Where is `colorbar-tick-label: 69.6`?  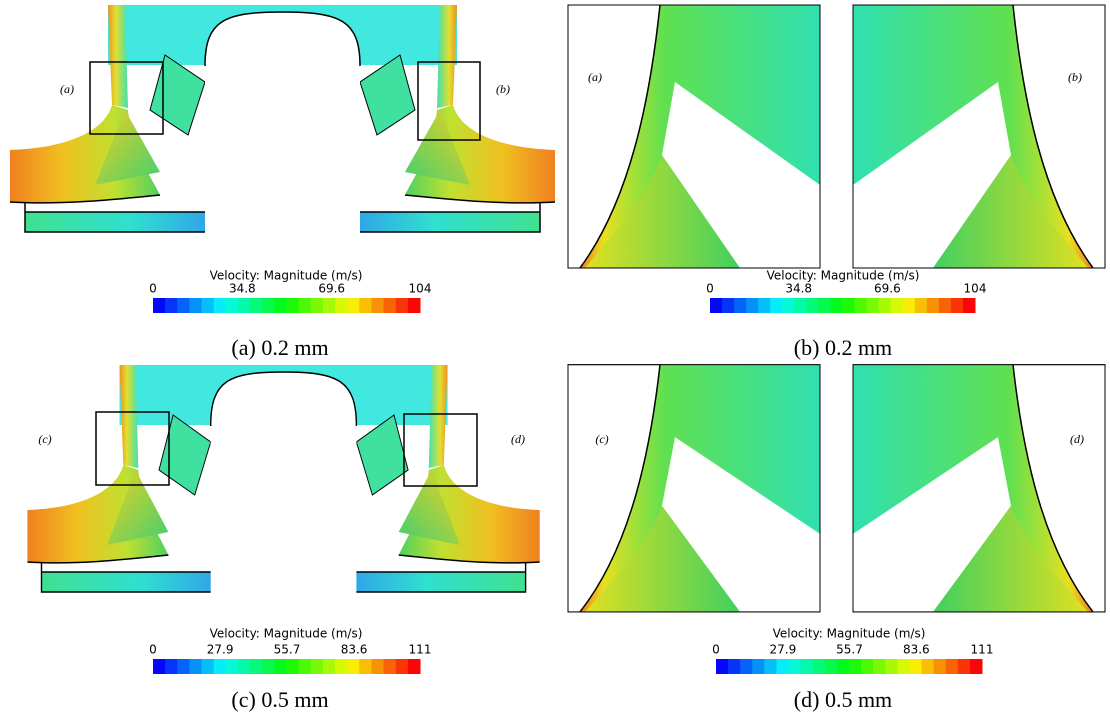
colorbar-tick-label: 69.6 is located at coordinates (887, 289).